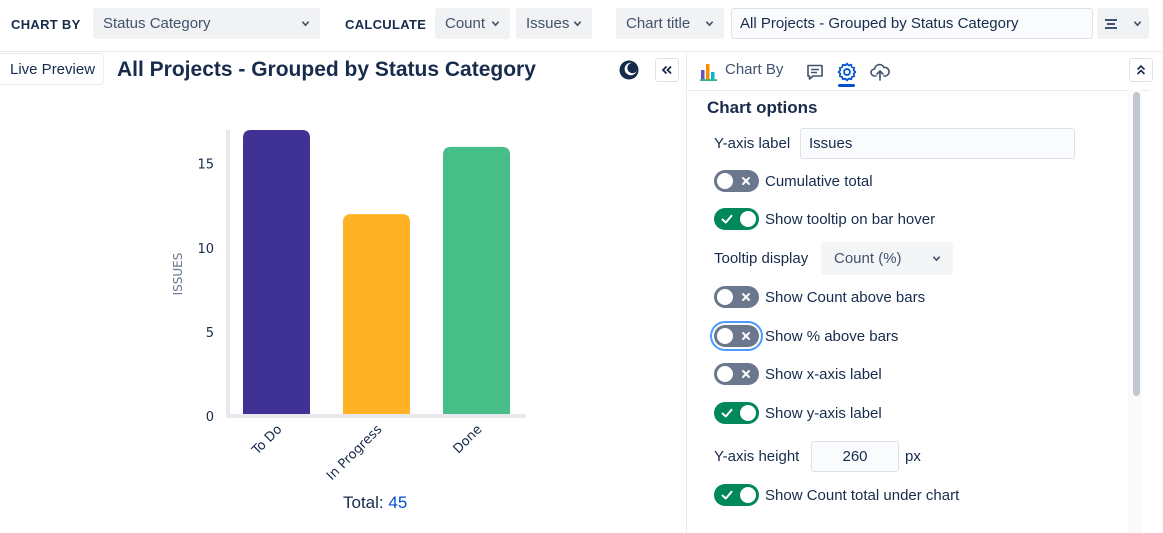 The height and width of the screenshot is (533, 1163). I want to click on tab-export, so click(880, 72).